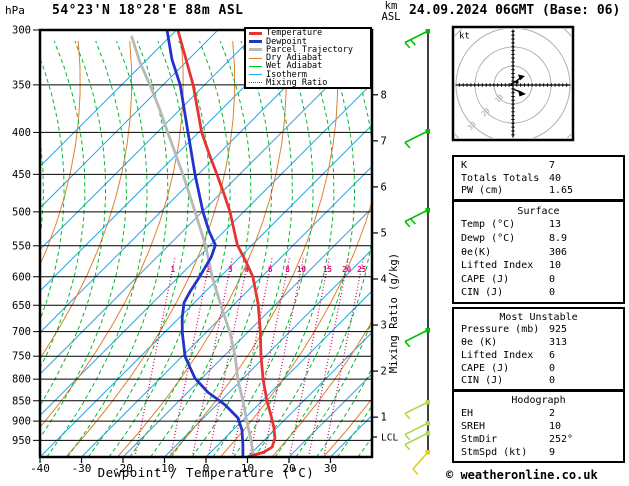 This screenshot has width=629, height=486. I want to click on stat-label: Lifted Index, so click(497, 266).